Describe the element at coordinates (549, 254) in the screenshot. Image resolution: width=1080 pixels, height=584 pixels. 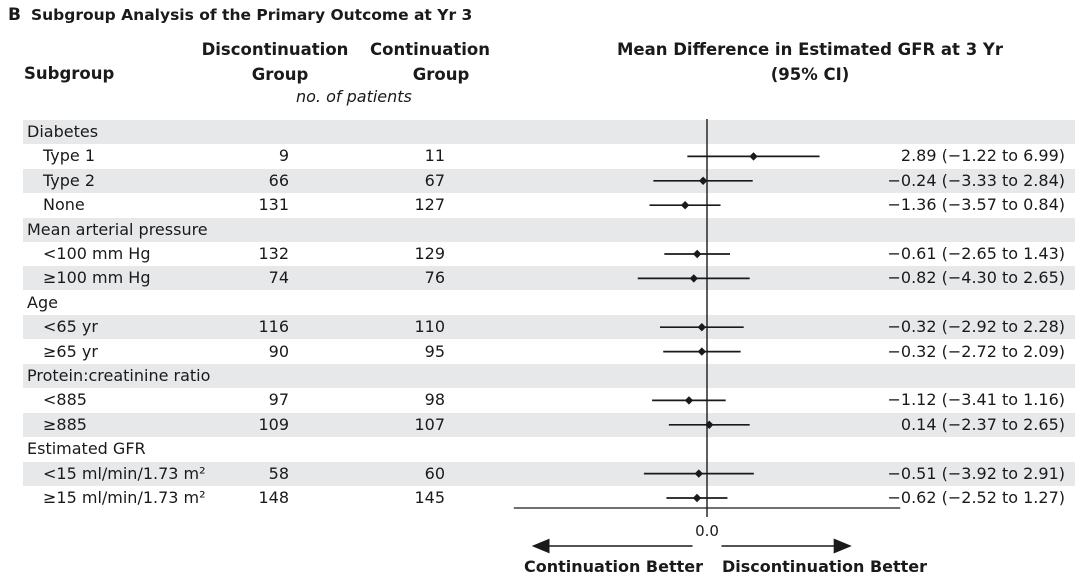
I see `subgroup-row: <100 mm Hg 132 129 −0.61 (−2.65 to 1.43)` at that location.